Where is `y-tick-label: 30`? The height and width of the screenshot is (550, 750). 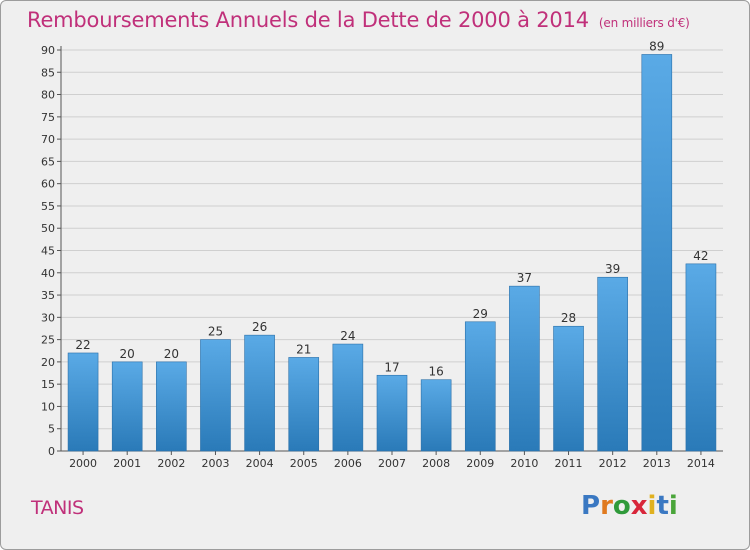
y-tick-label: 30 is located at coordinates (48, 317).